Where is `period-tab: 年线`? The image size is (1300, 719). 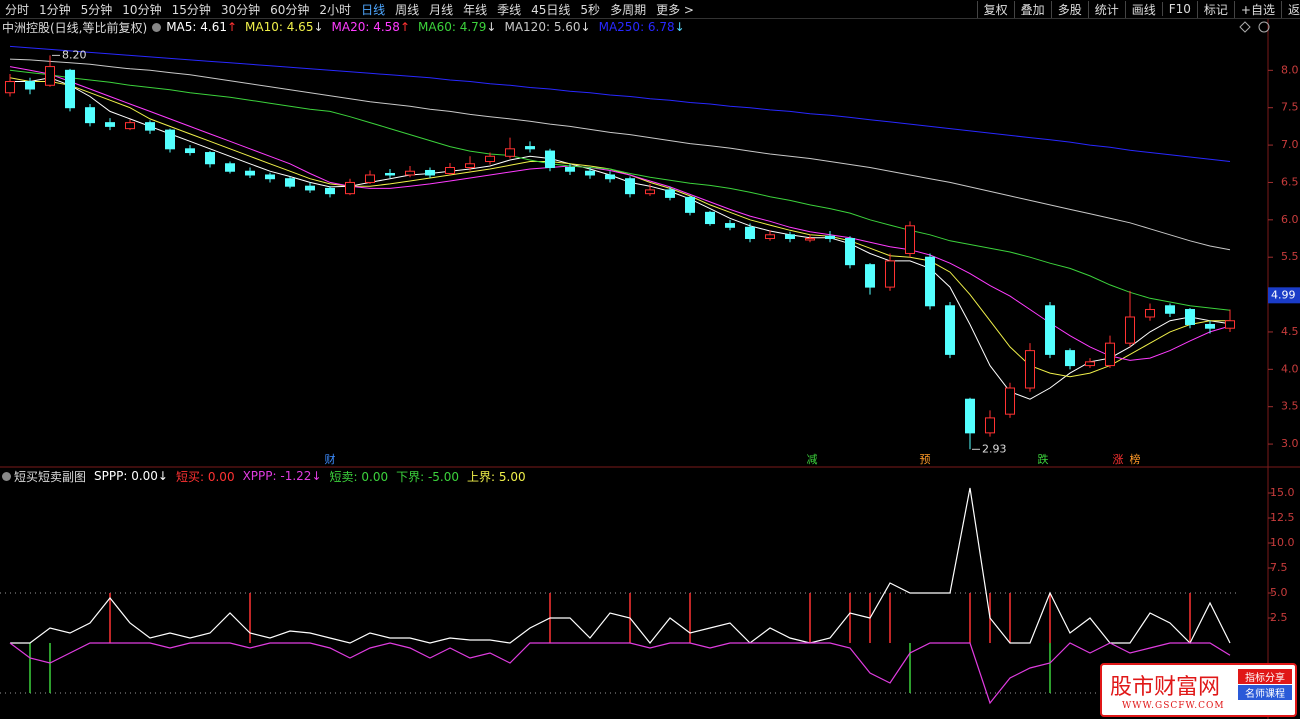
period-tab: 年线 is located at coordinates (475, 9).